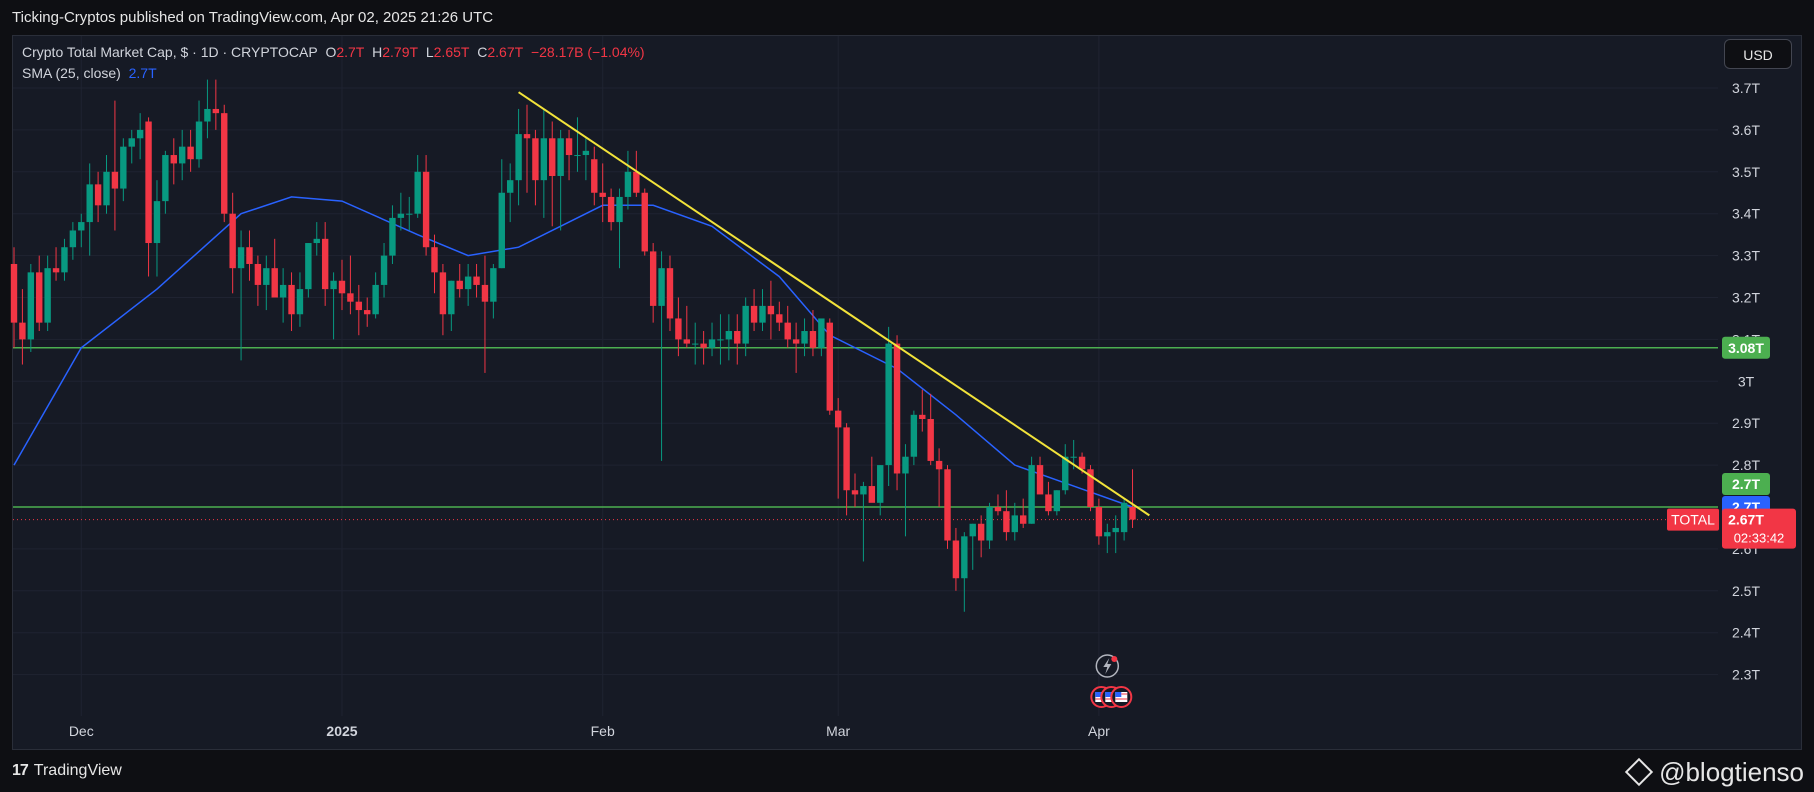 This screenshot has height=792, width=1814. I want to click on y-tick-label: 2.4T, so click(1746, 633).